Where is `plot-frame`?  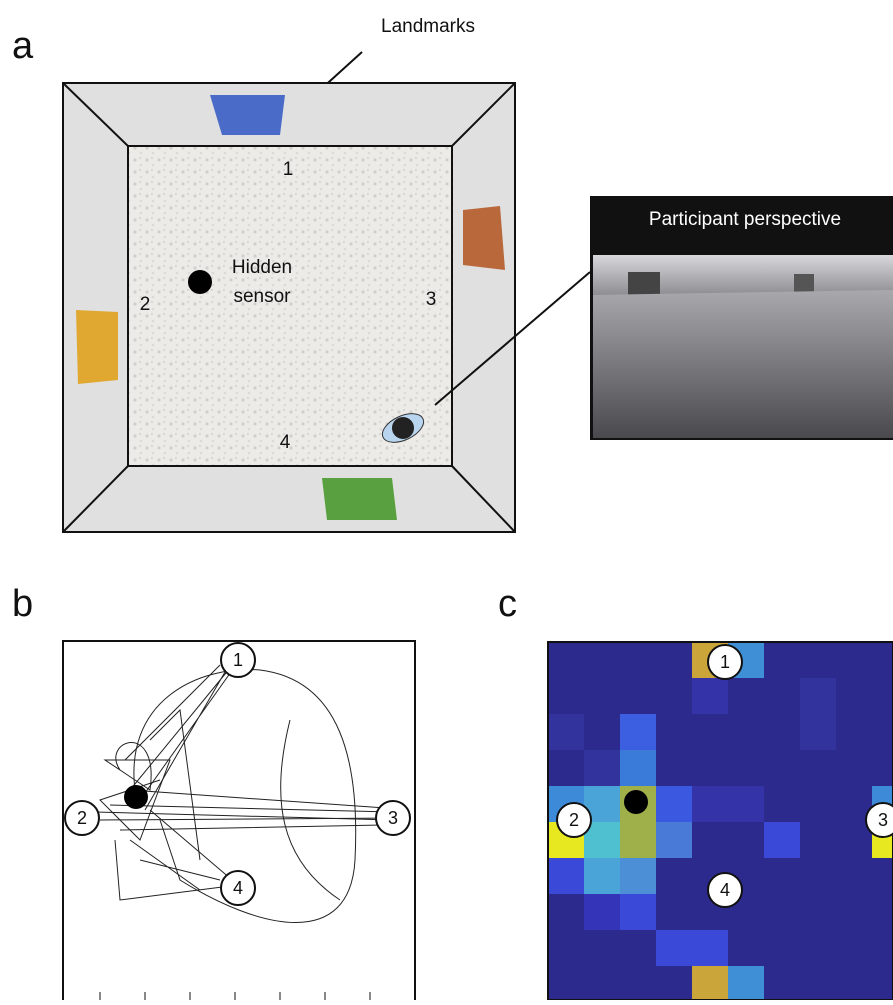 plot-frame is located at coordinates (239, 822).